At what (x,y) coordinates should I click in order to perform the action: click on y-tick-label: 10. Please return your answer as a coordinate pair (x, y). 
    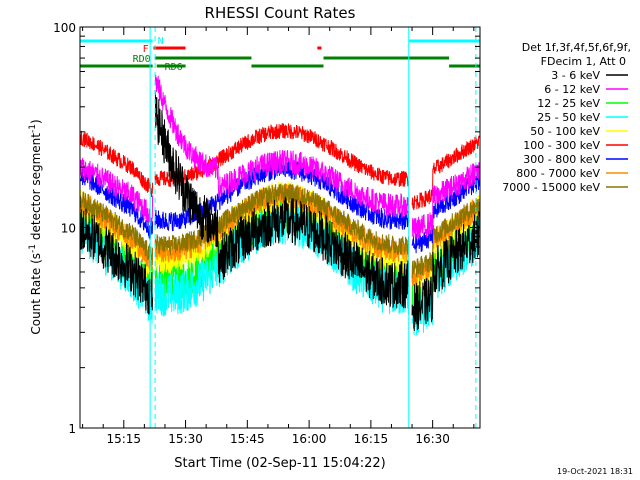
    Looking at the image, I should click on (68, 229).